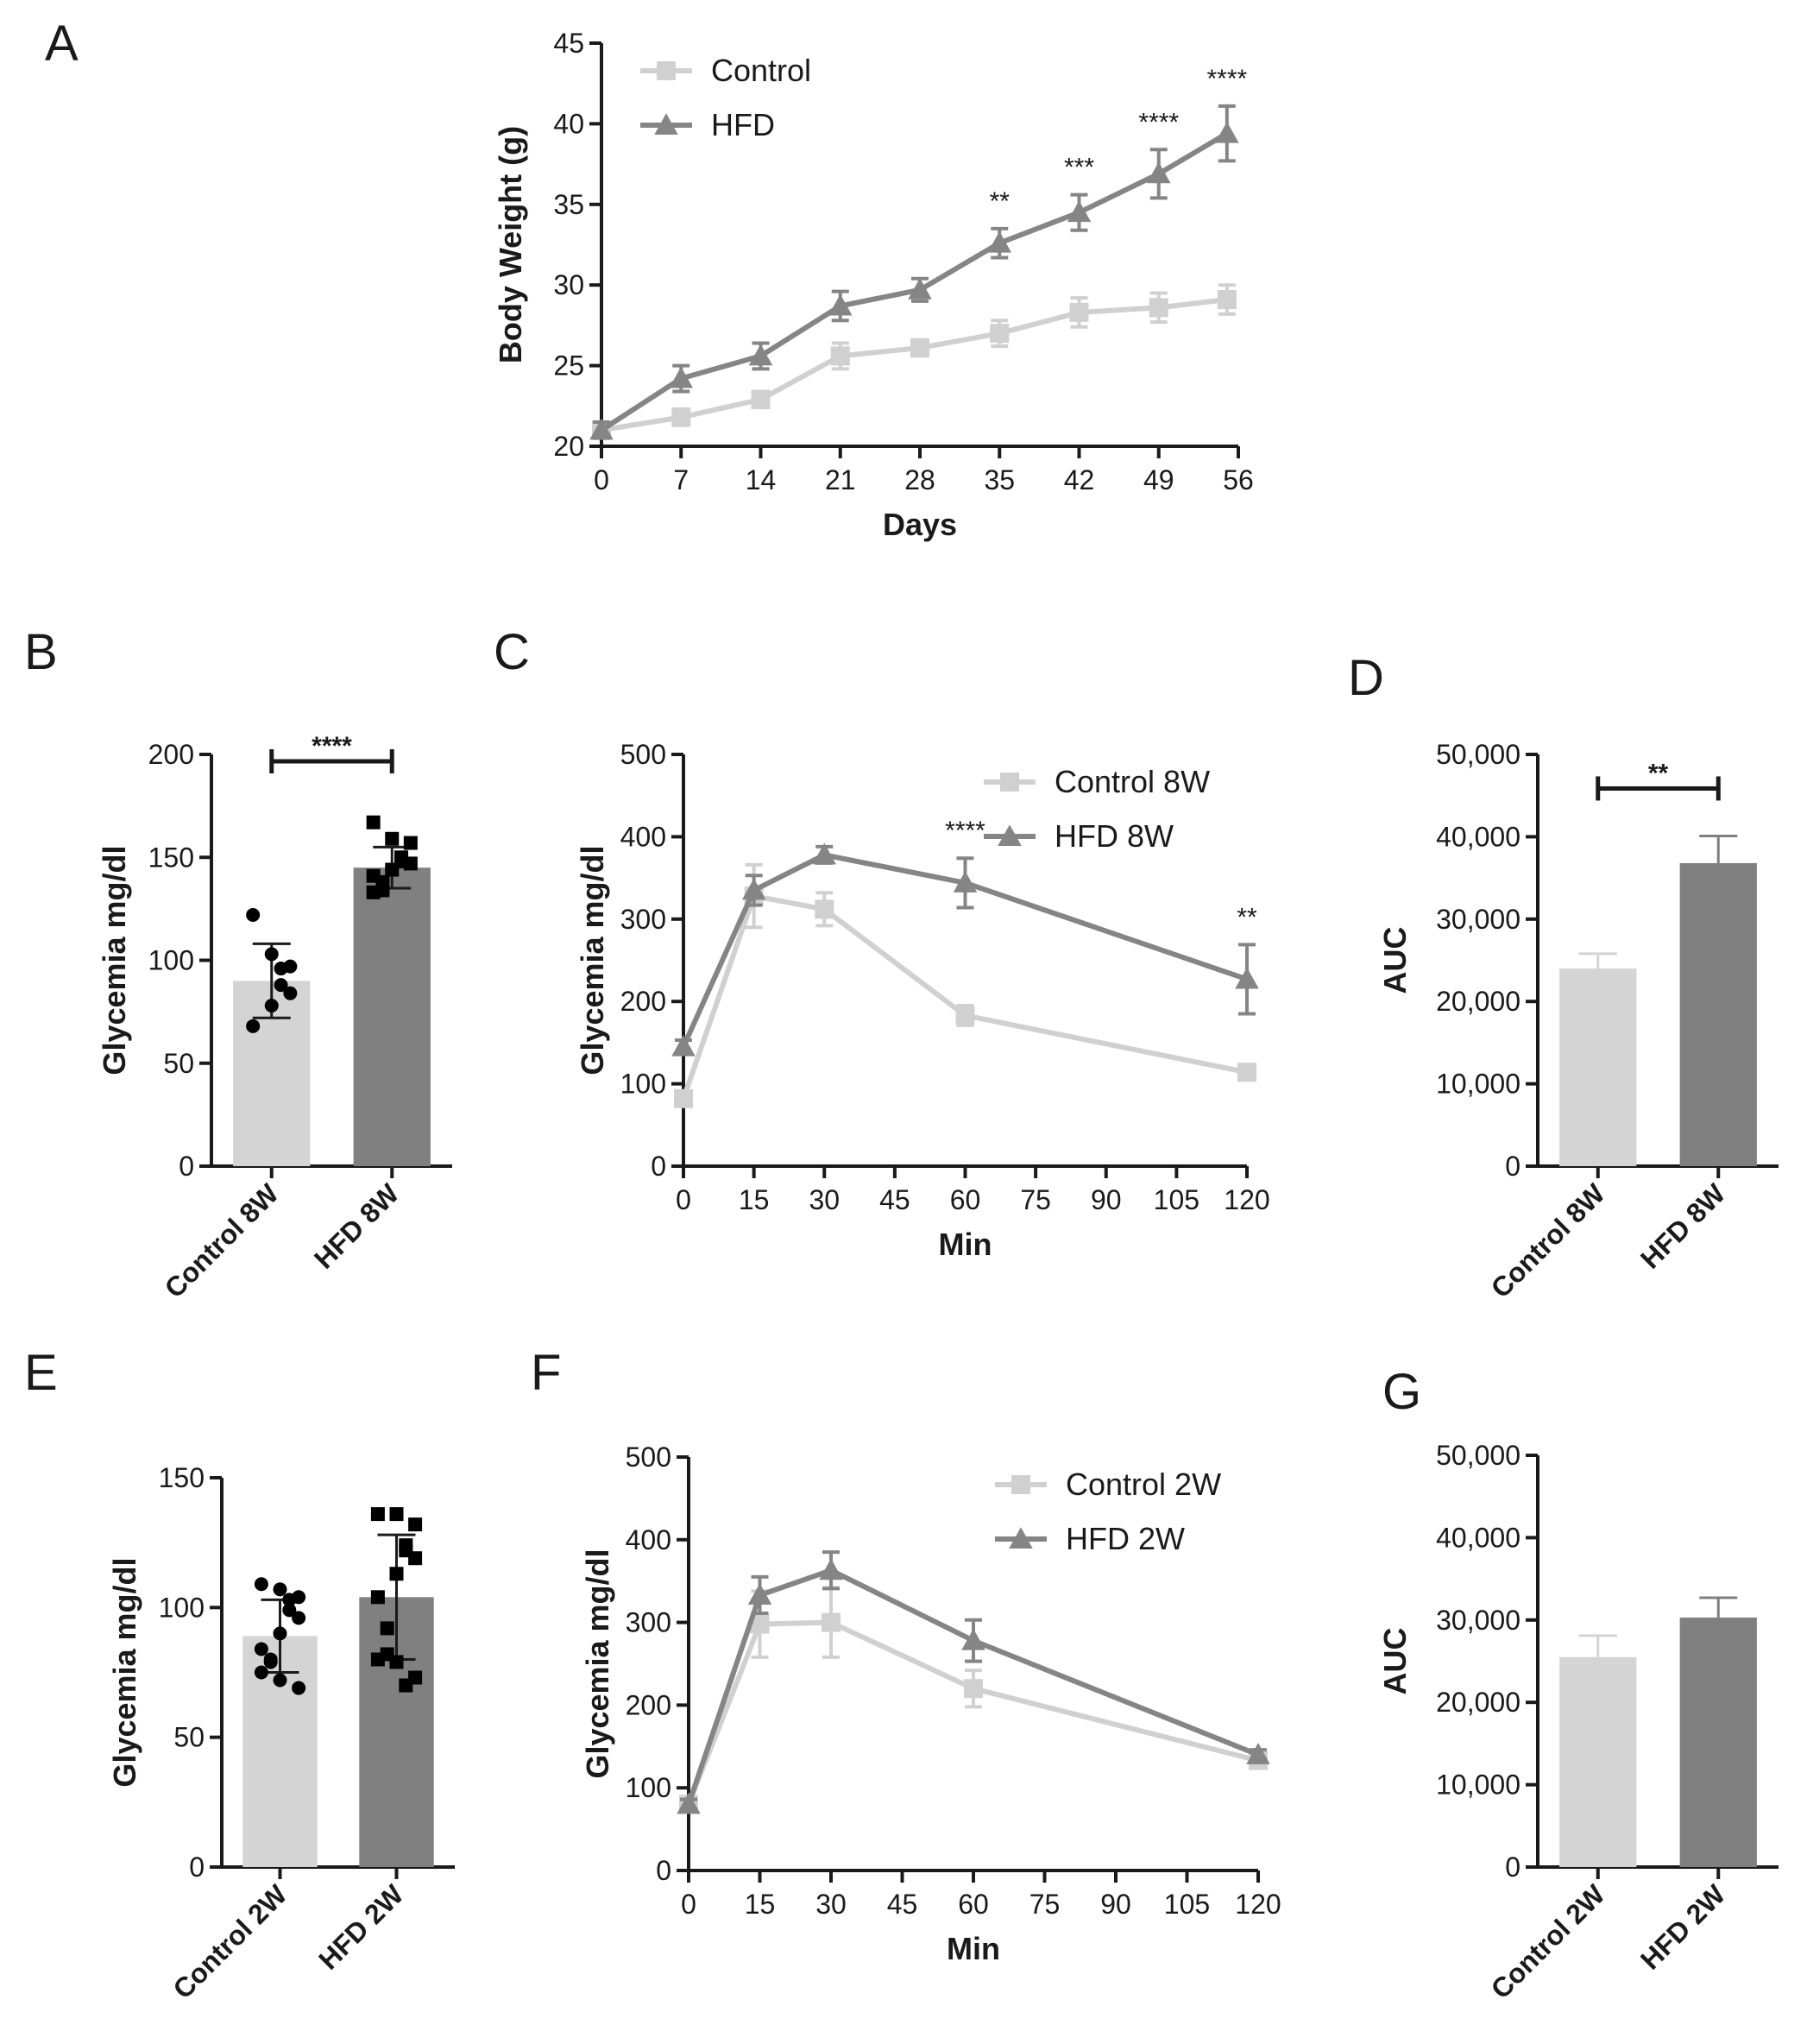  What do you see at coordinates (1238, 479) in the screenshot?
I see `x-tick-label: 56` at bounding box center [1238, 479].